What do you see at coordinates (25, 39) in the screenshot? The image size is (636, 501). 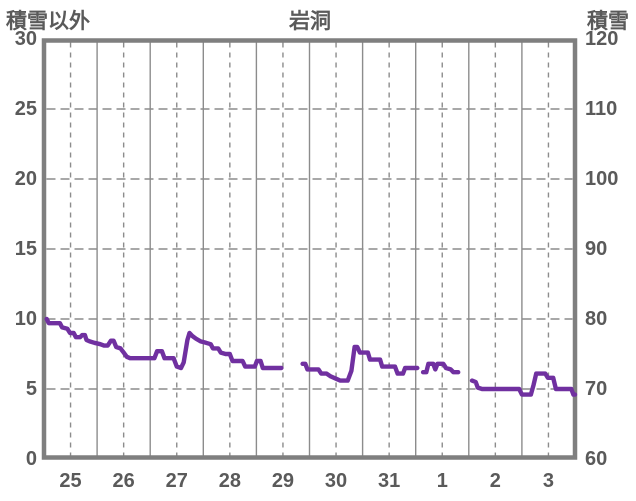 I see `left-axis-tick-label: 30` at bounding box center [25, 39].